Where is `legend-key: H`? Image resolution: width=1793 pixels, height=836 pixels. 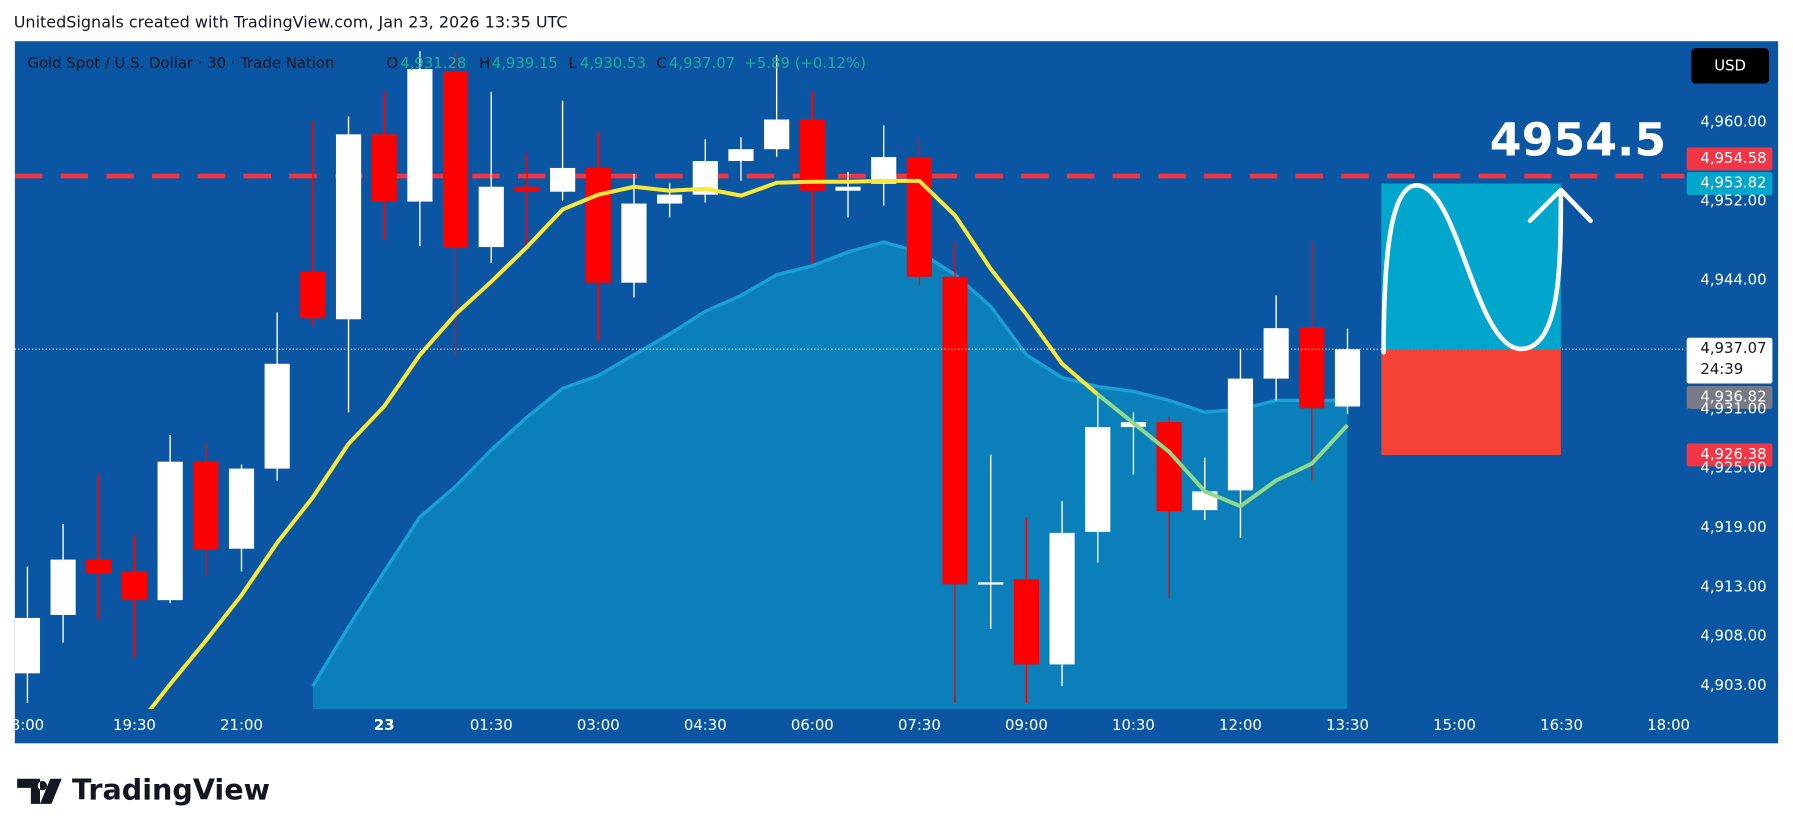 legend-key: H is located at coordinates (484, 63).